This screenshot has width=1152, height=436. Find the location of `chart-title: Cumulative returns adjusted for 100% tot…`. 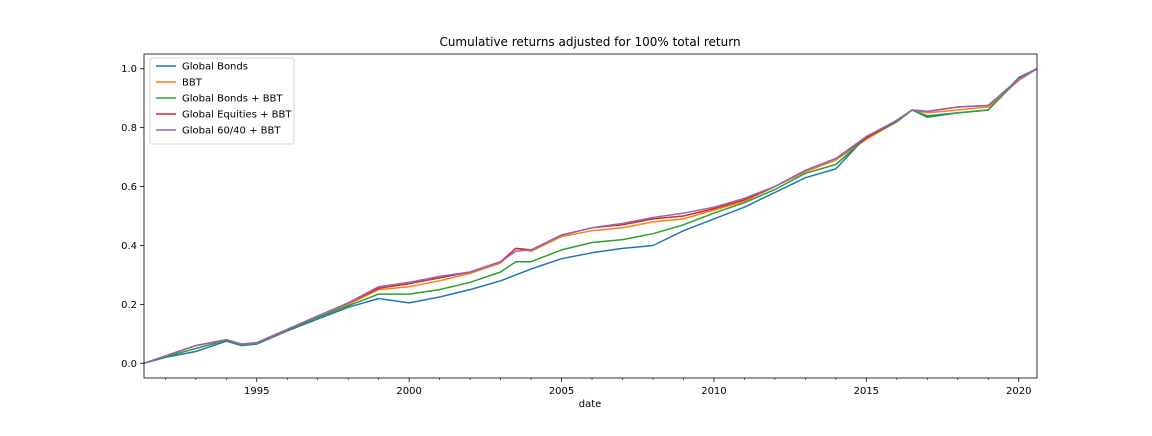

chart-title: Cumulative returns adjusted for 100% tot… is located at coordinates (589, 42).